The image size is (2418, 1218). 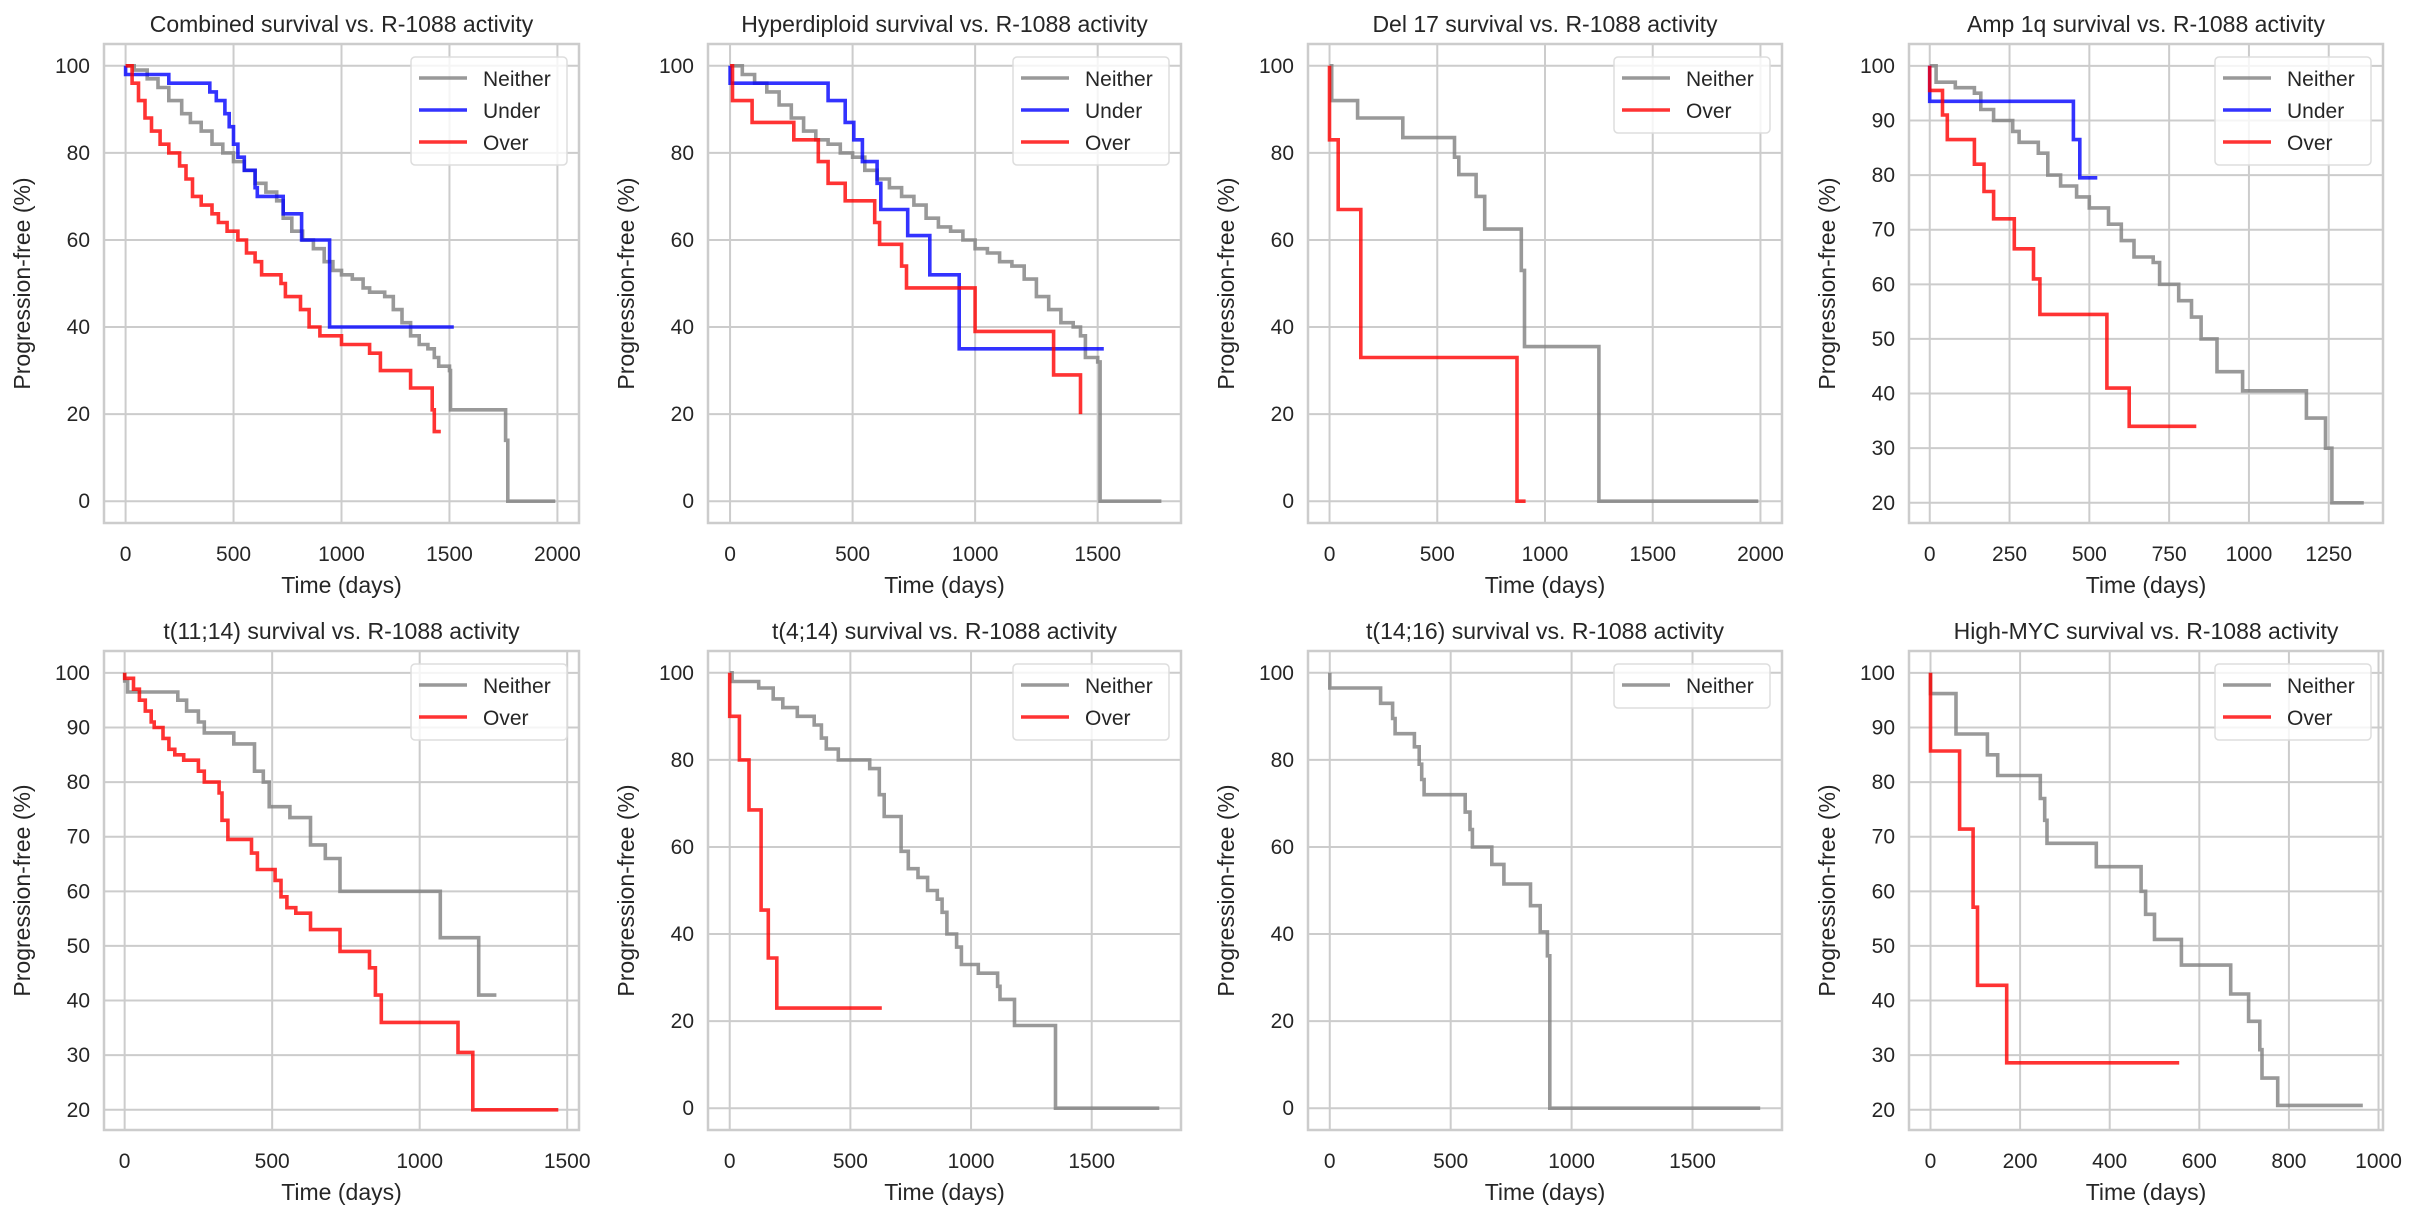 What do you see at coordinates (2109, 1161) in the screenshot?
I see `x-tick-label: 400` at bounding box center [2109, 1161].